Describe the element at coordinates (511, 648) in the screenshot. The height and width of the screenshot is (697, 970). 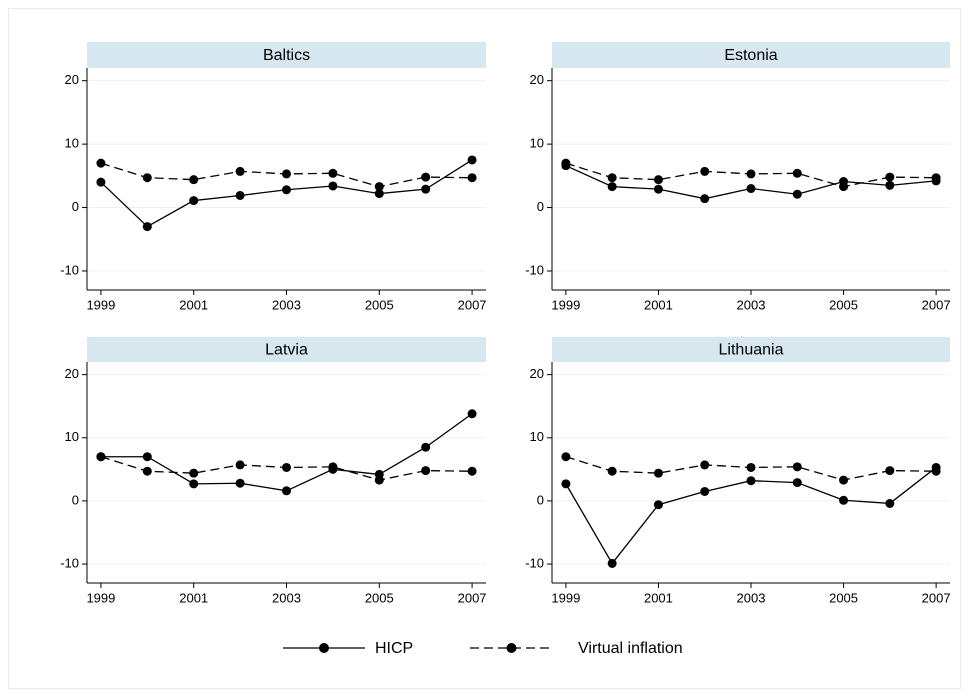
I see `legend-marker` at that location.